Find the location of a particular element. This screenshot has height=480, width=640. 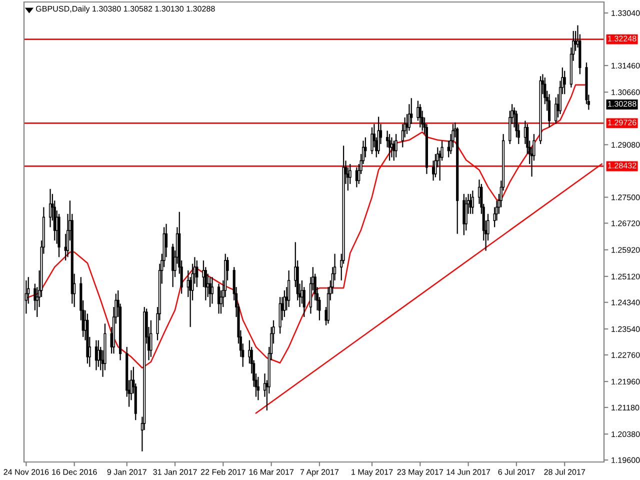

x-tick-label: 1 May 2017 is located at coordinates (372, 472).